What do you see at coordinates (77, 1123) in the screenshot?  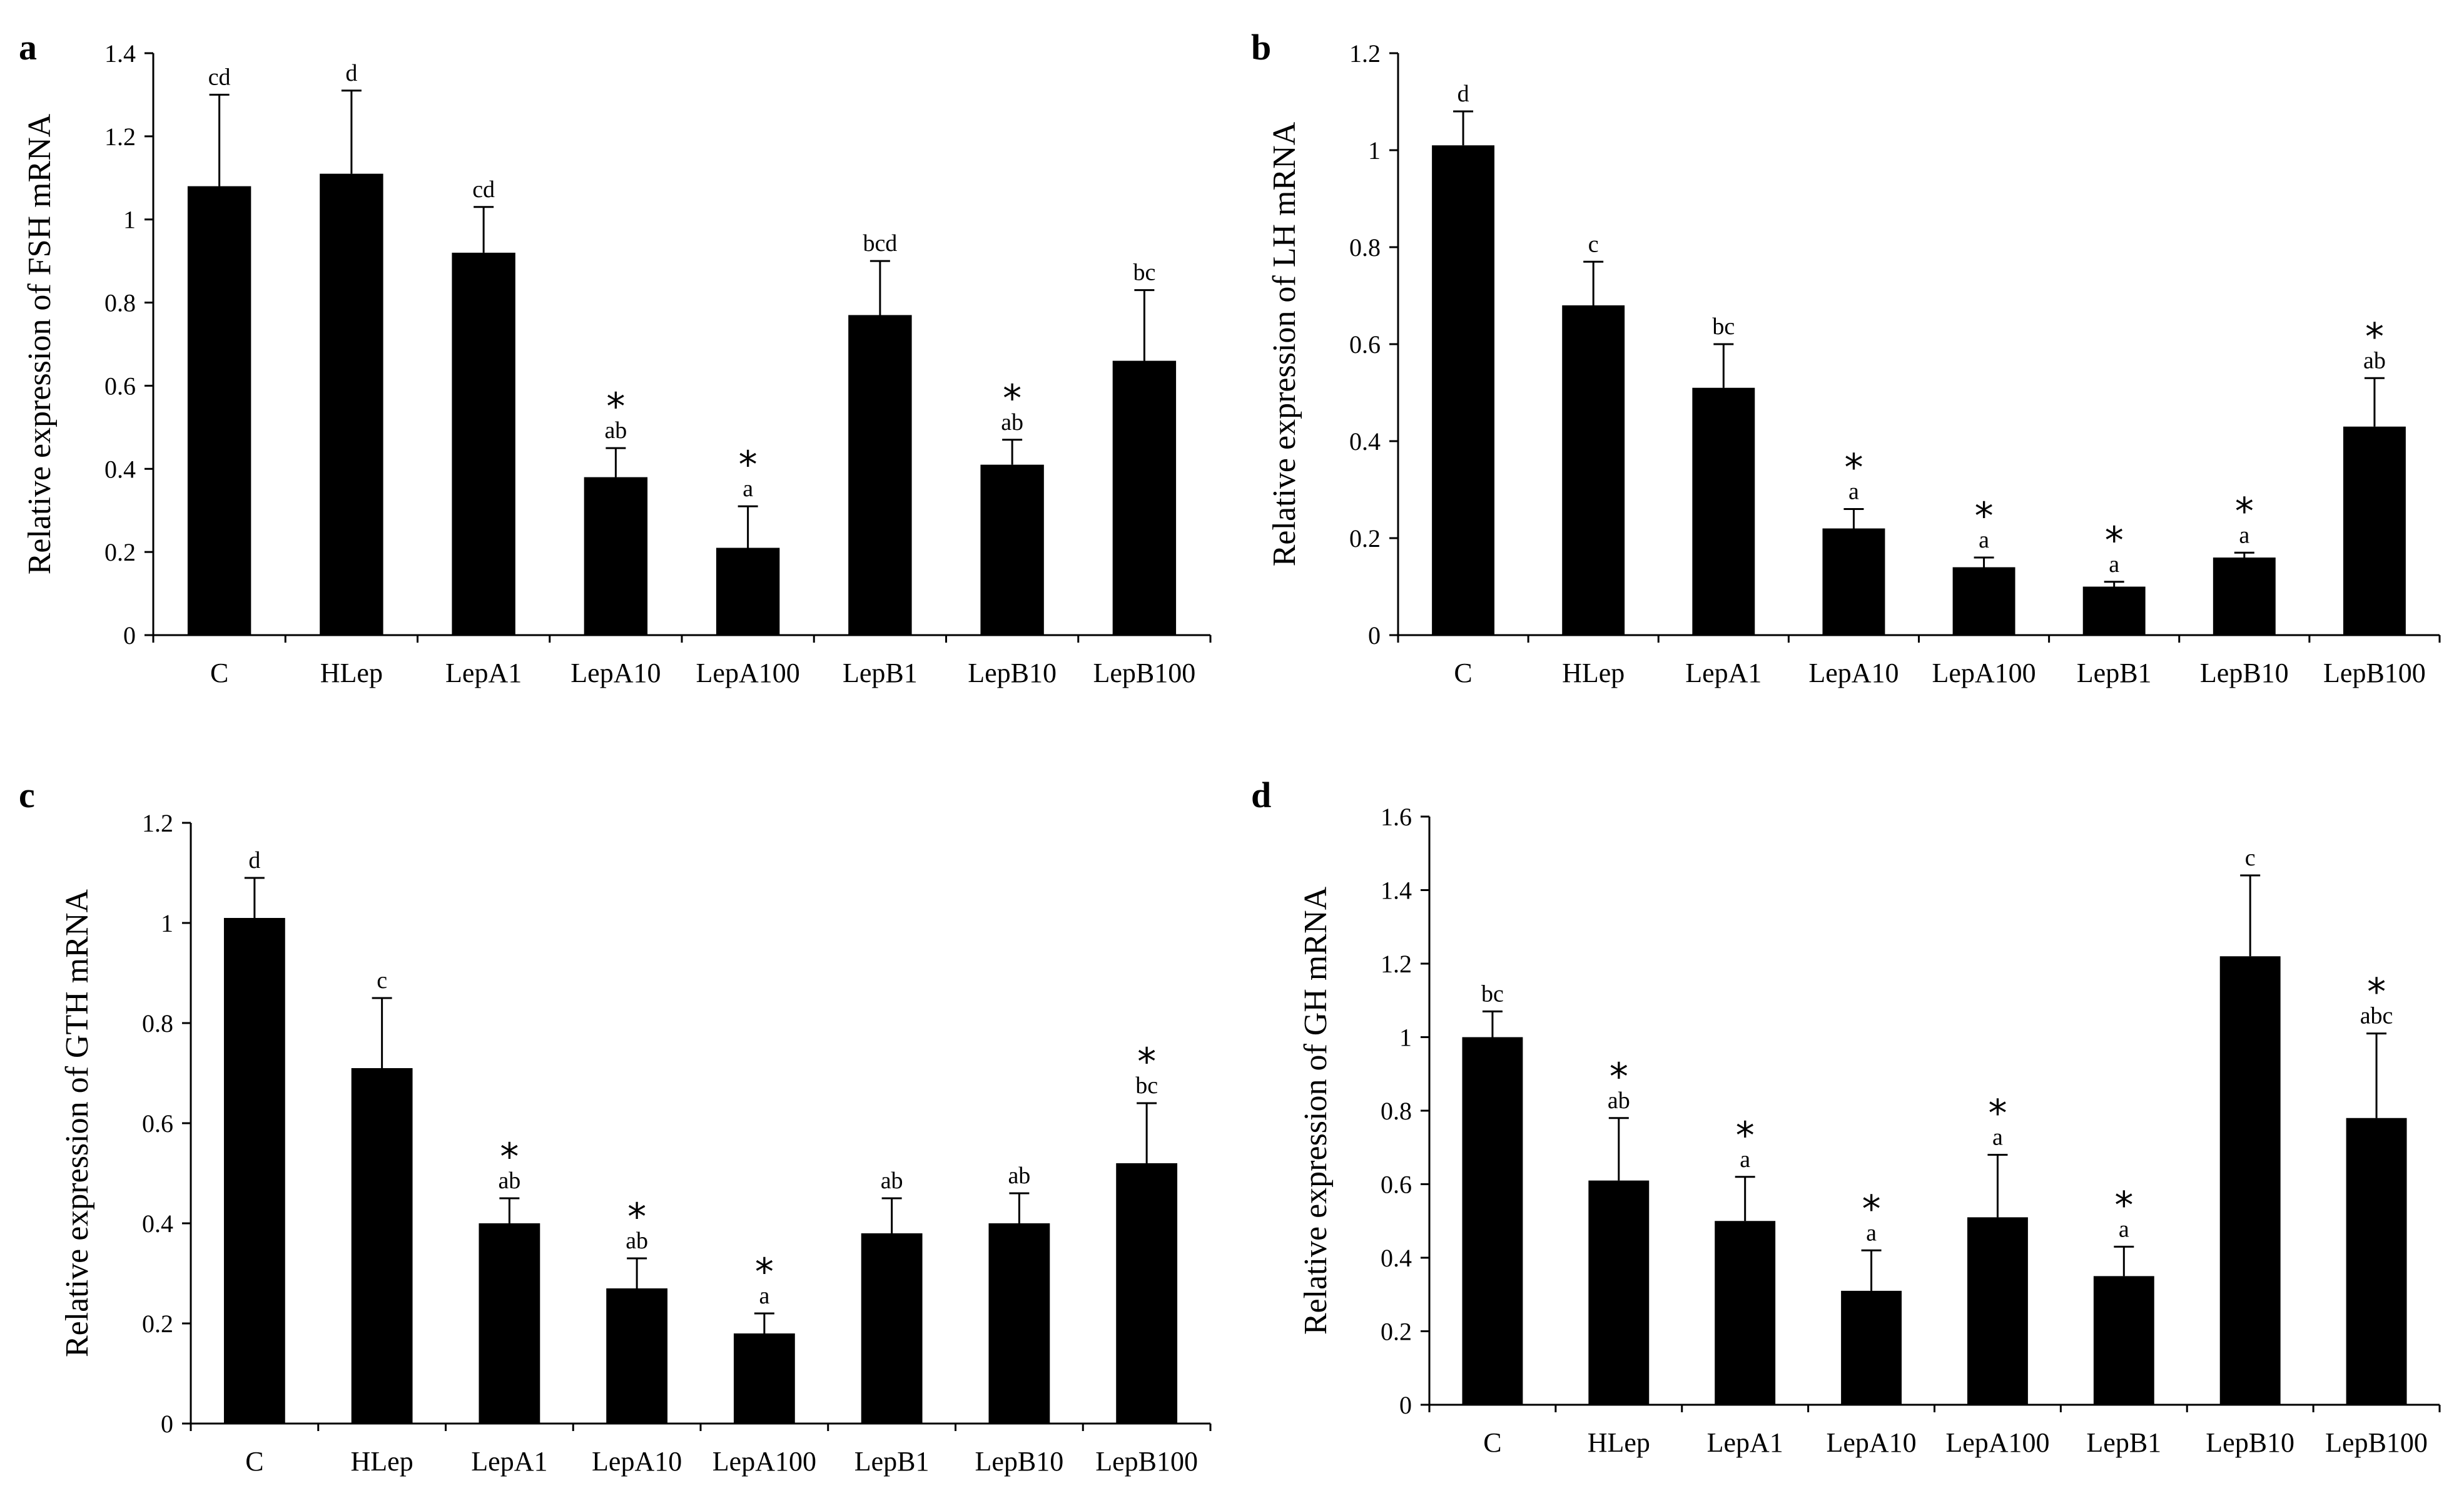 I see `y-axis-label: Relative expression of GTH mRNA` at bounding box center [77, 1123].